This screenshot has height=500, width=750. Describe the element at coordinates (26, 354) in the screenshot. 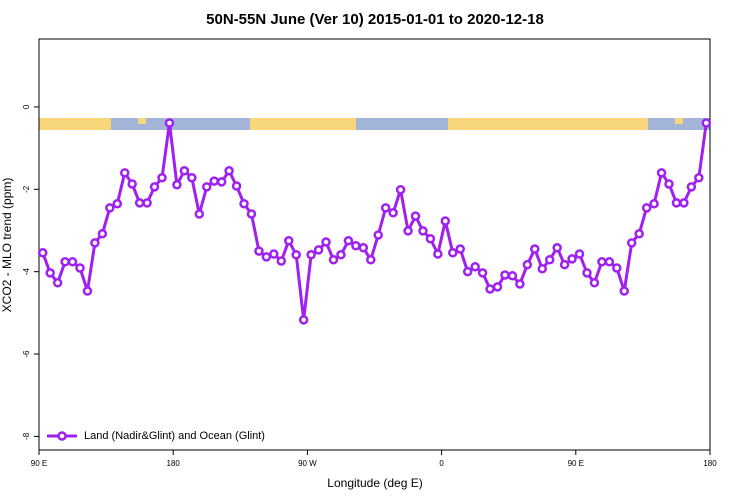

I see `y-tick-label: -6` at that location.